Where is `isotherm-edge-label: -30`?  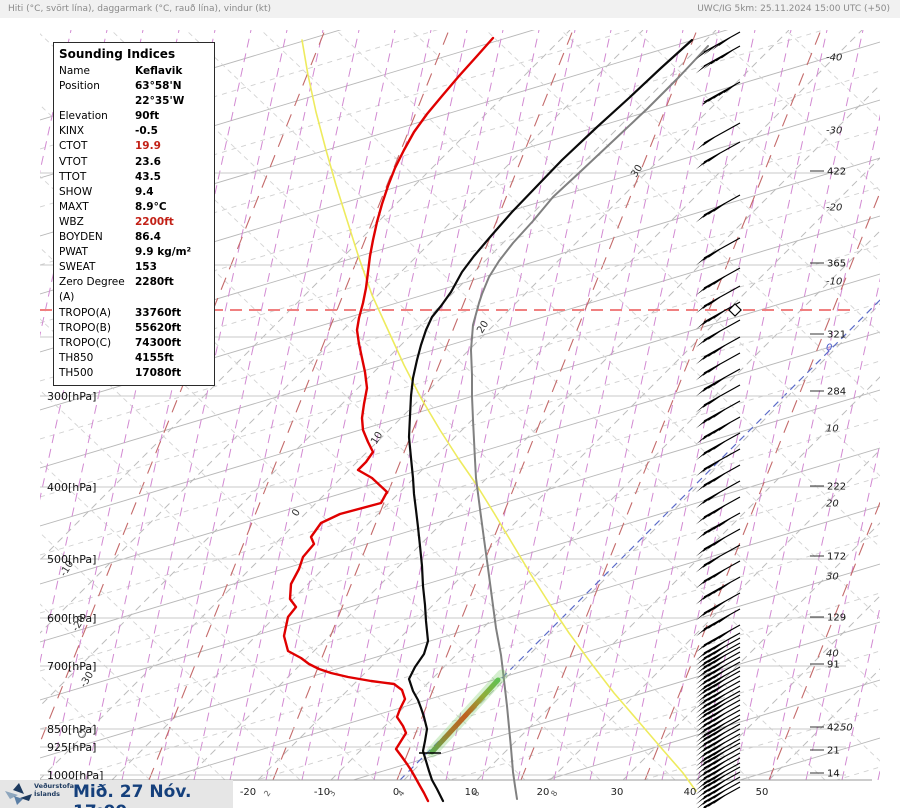 isotherm-edge-label: -30 is located at coordinates (834, 131).